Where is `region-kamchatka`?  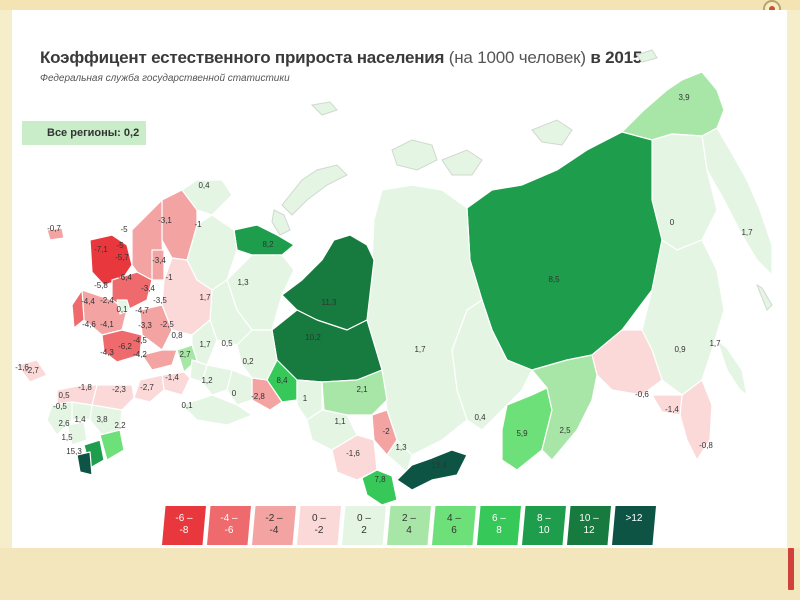
region-kamchatka is located at coordinates (737, 201).